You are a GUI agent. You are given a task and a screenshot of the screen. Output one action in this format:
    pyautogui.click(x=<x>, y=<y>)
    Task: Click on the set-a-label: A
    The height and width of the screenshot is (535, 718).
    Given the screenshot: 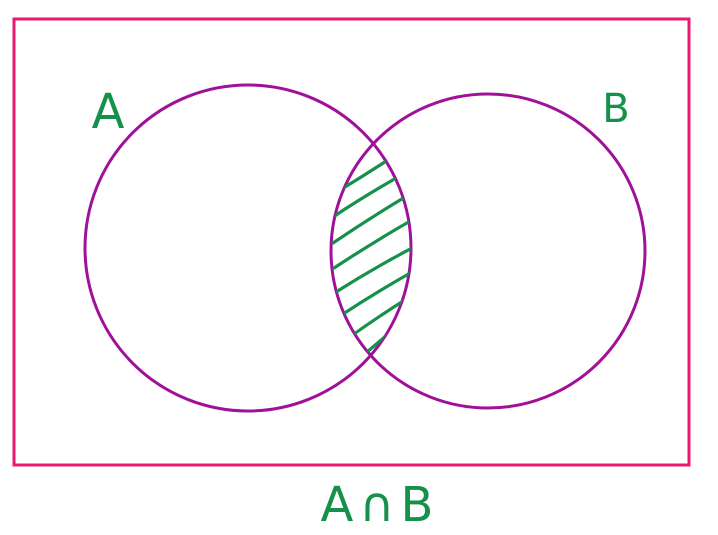 What is the action you would take?
    pyautogui.click(x=108, y=112)
    